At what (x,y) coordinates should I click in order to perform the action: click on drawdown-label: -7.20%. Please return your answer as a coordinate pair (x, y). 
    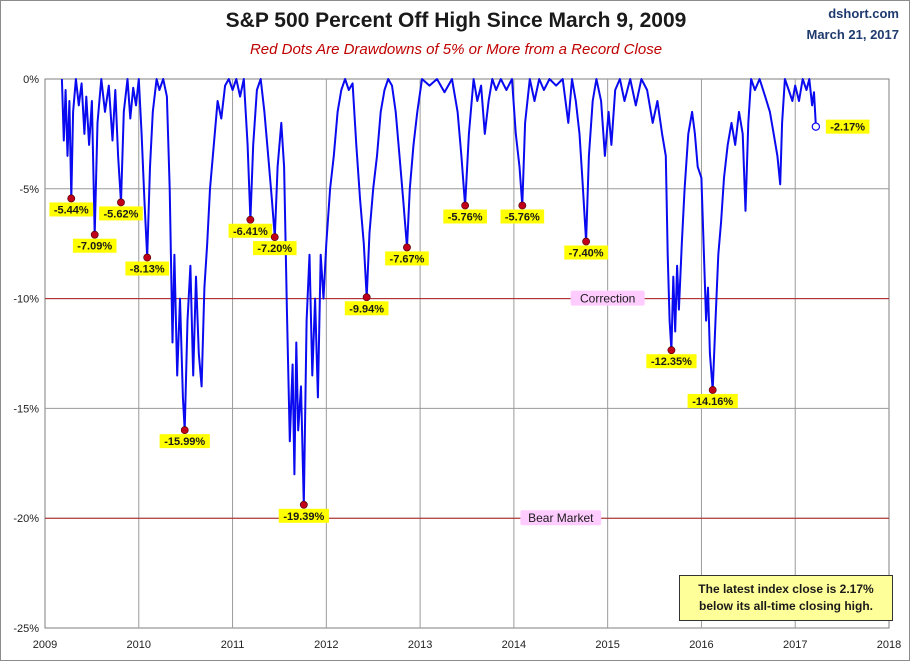
    Looking at the image, I should click on (274, 249).